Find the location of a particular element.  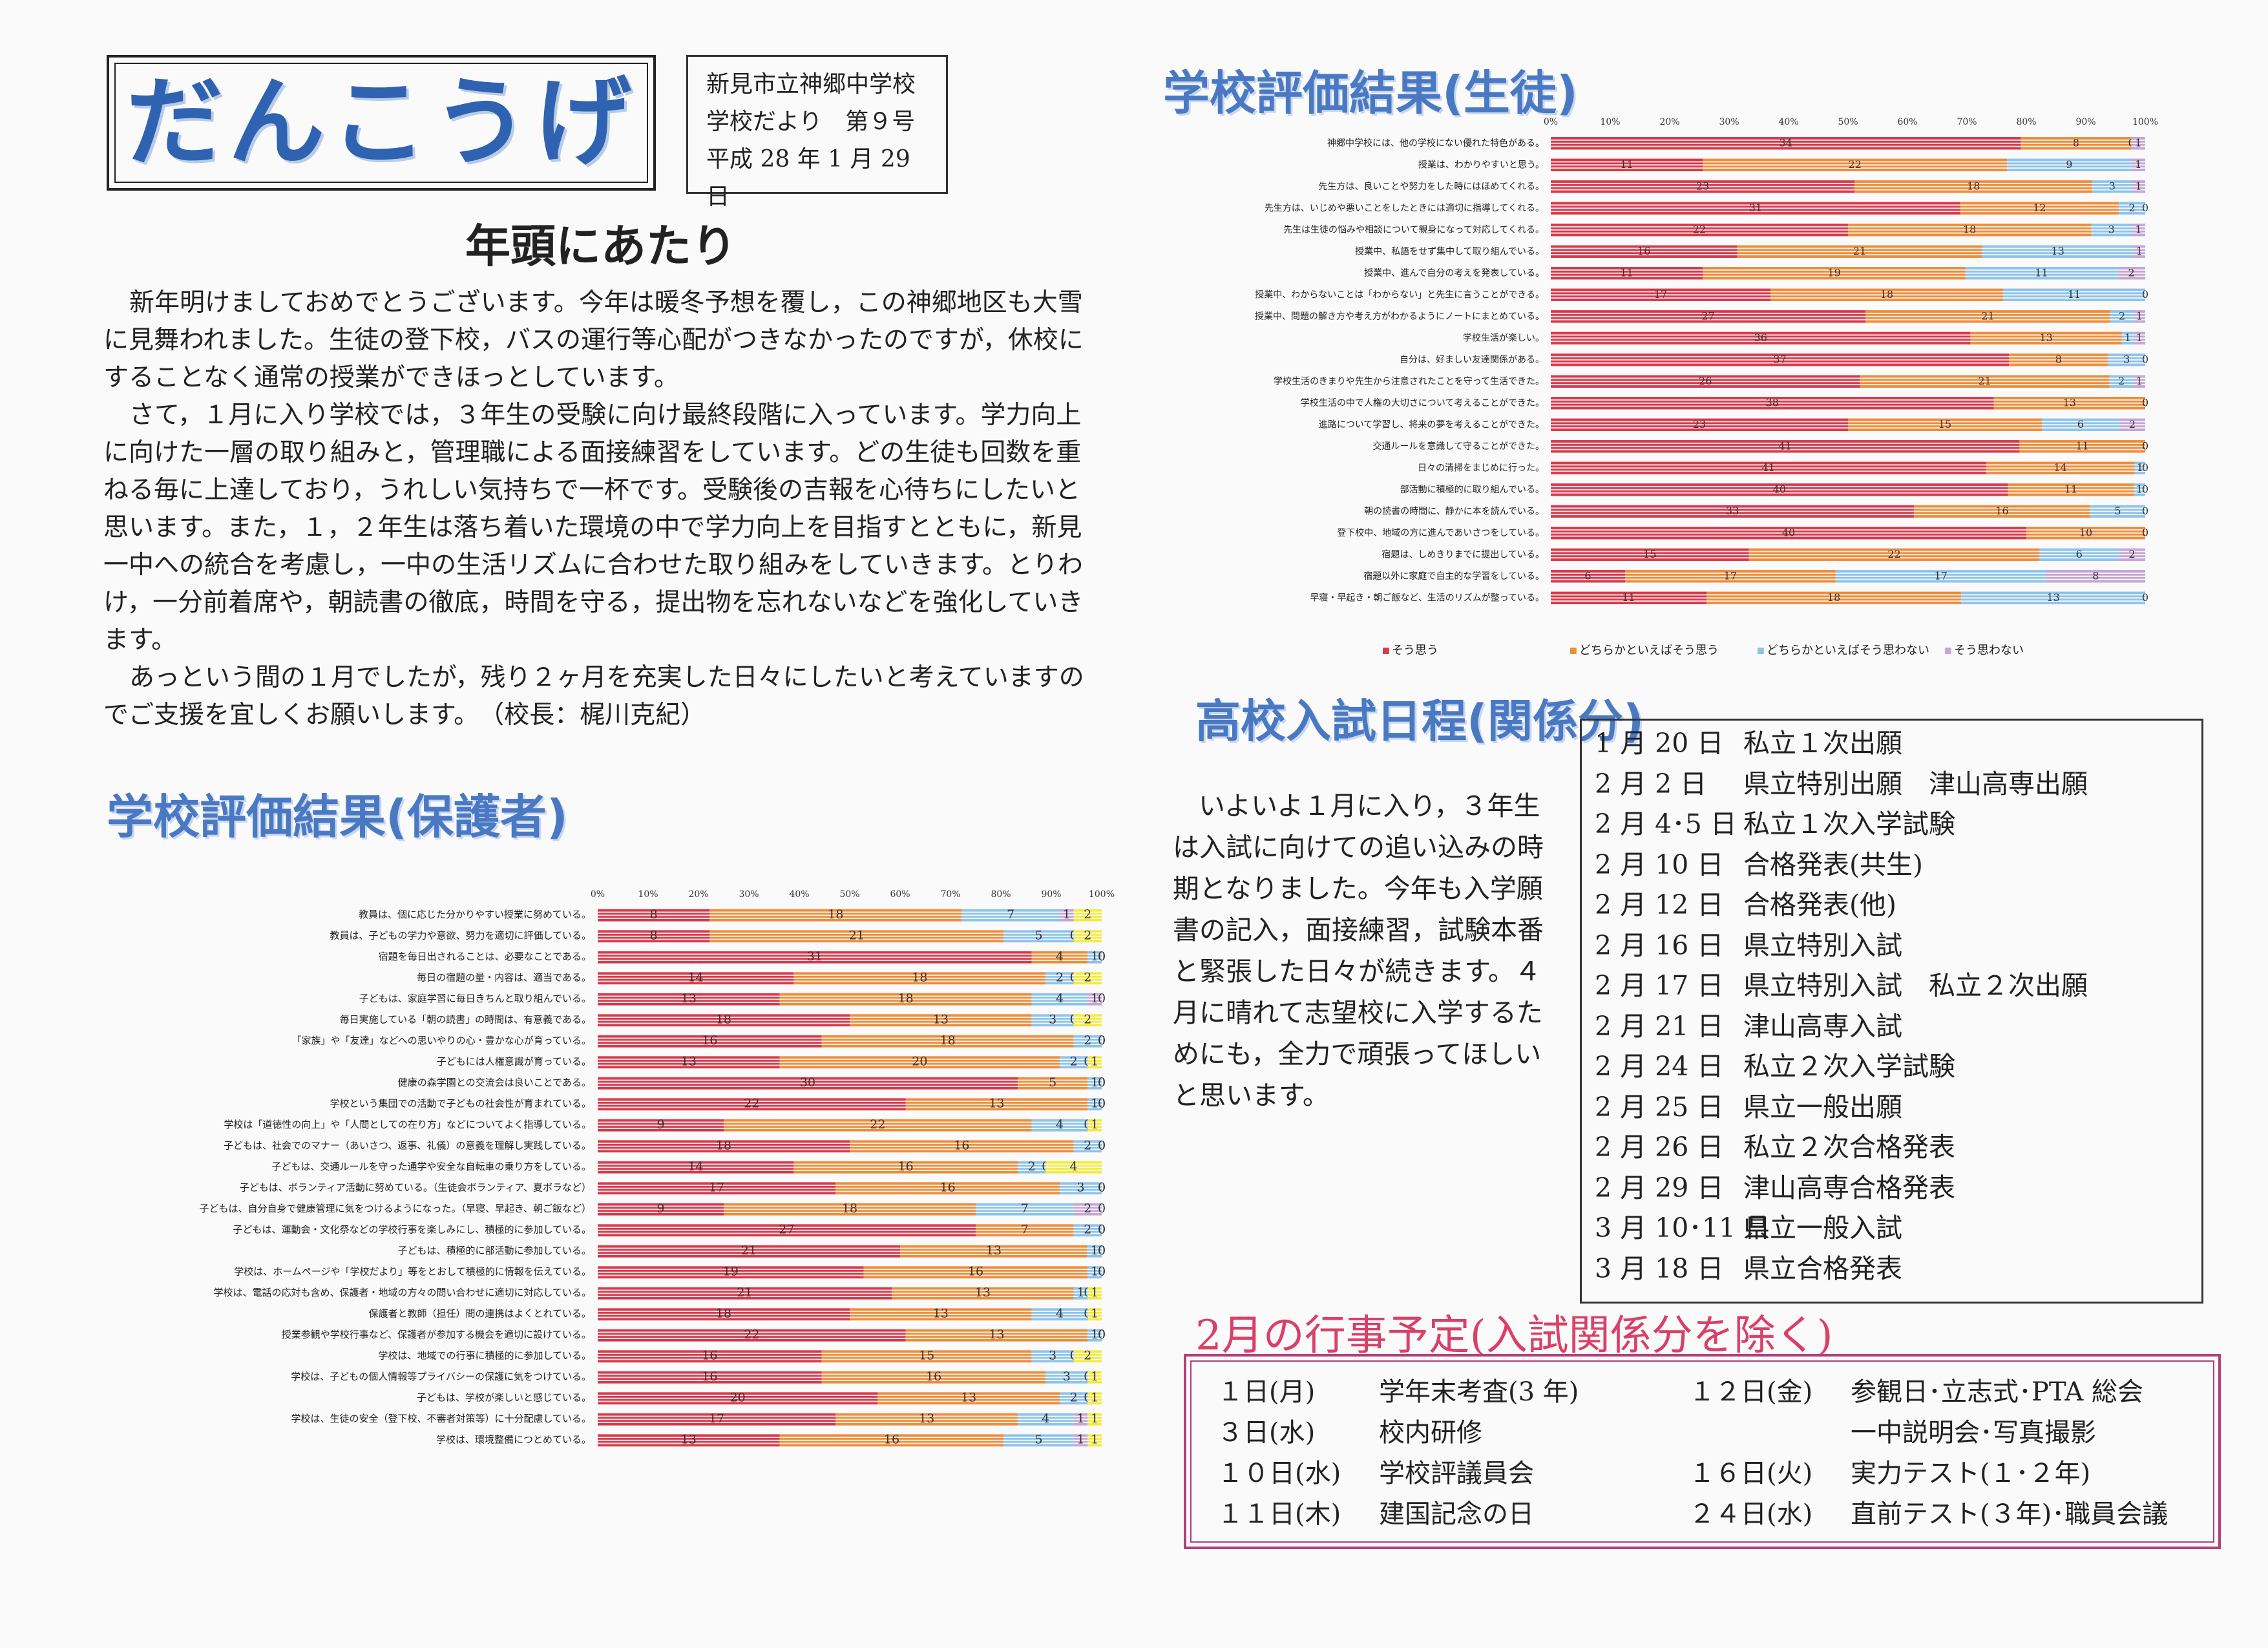

category-label: 毎日実施している「朝の読書」の時間は、有意義である。 is located at coordinates (466, 1020).